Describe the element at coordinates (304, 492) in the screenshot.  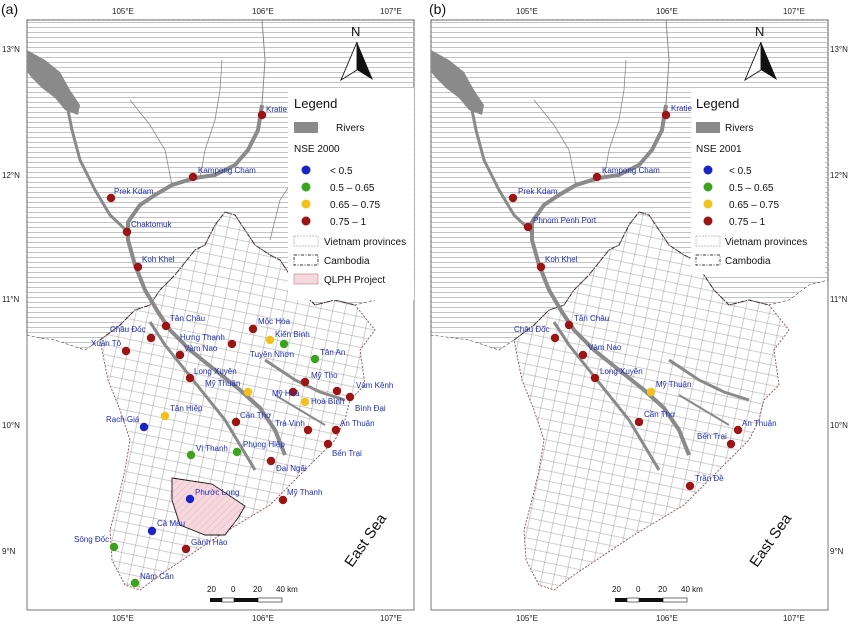
I see `station-label: Mỹ Thanh` at that location.